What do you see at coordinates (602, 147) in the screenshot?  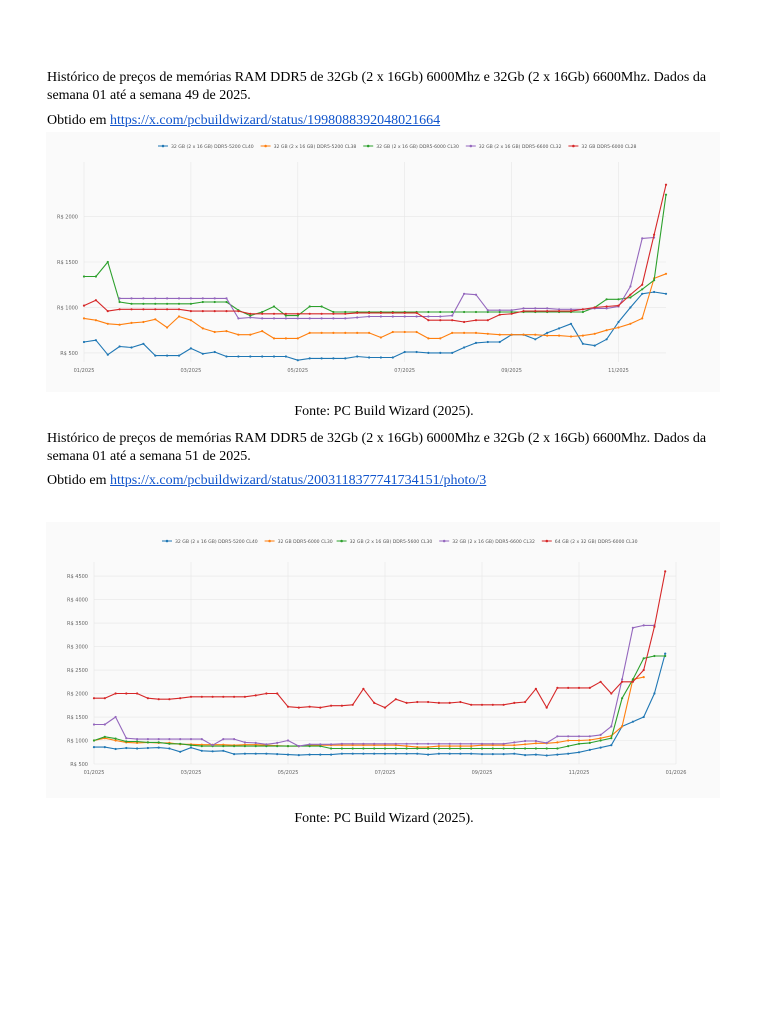 I see `legend-item: 32 GB DDR5-6000 CL28` at bounding box center [602, 147].